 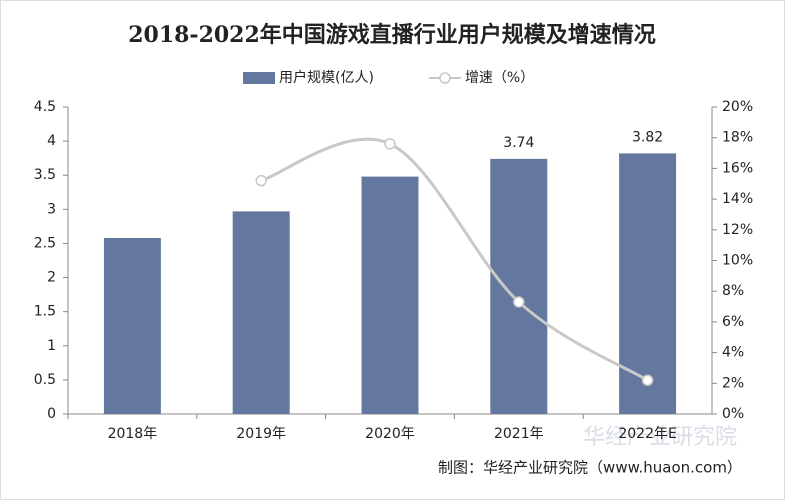 What do you see at coordinates (51, 278) in the screenshot?
I see `y-tick-label: 2` at bounding box center [51, 278].